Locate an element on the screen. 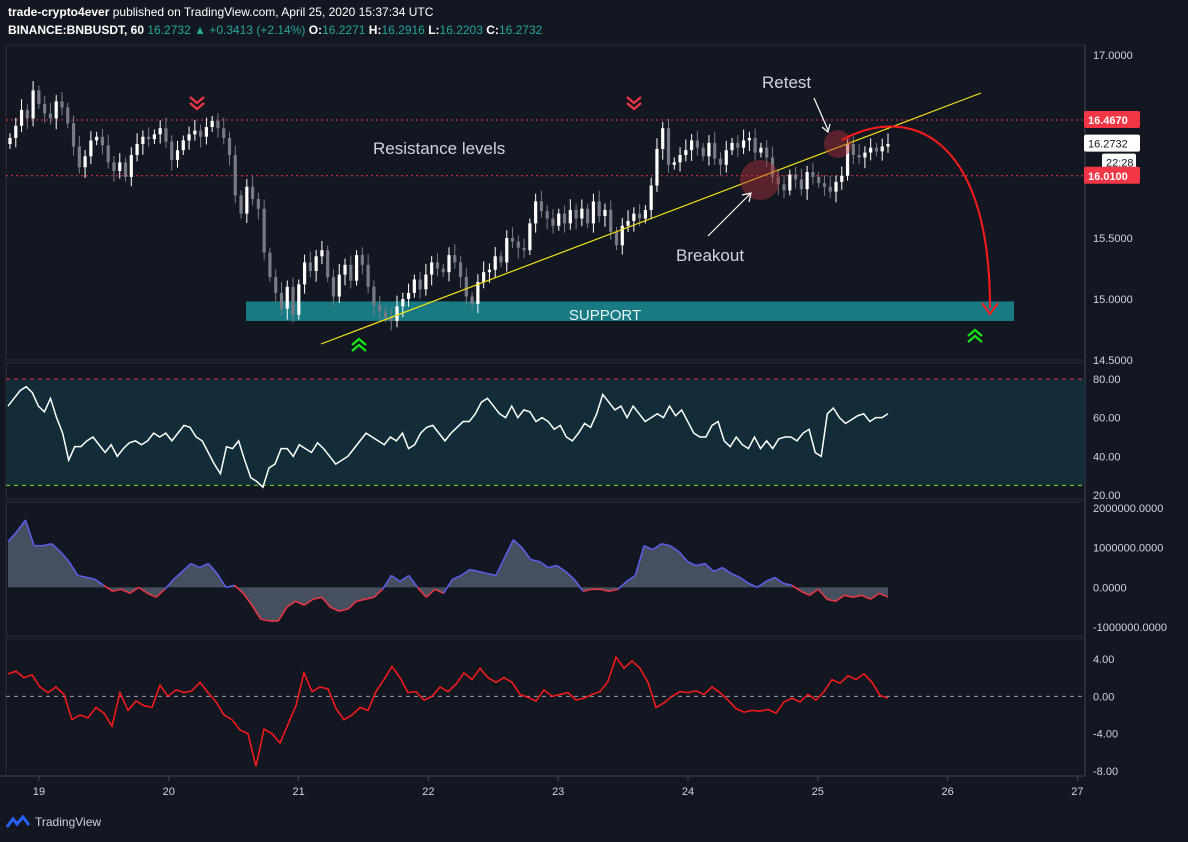 This screenshot has height=842, width=1188. area-tick: 1000000.0000 is located at coordinates (1128, 549).